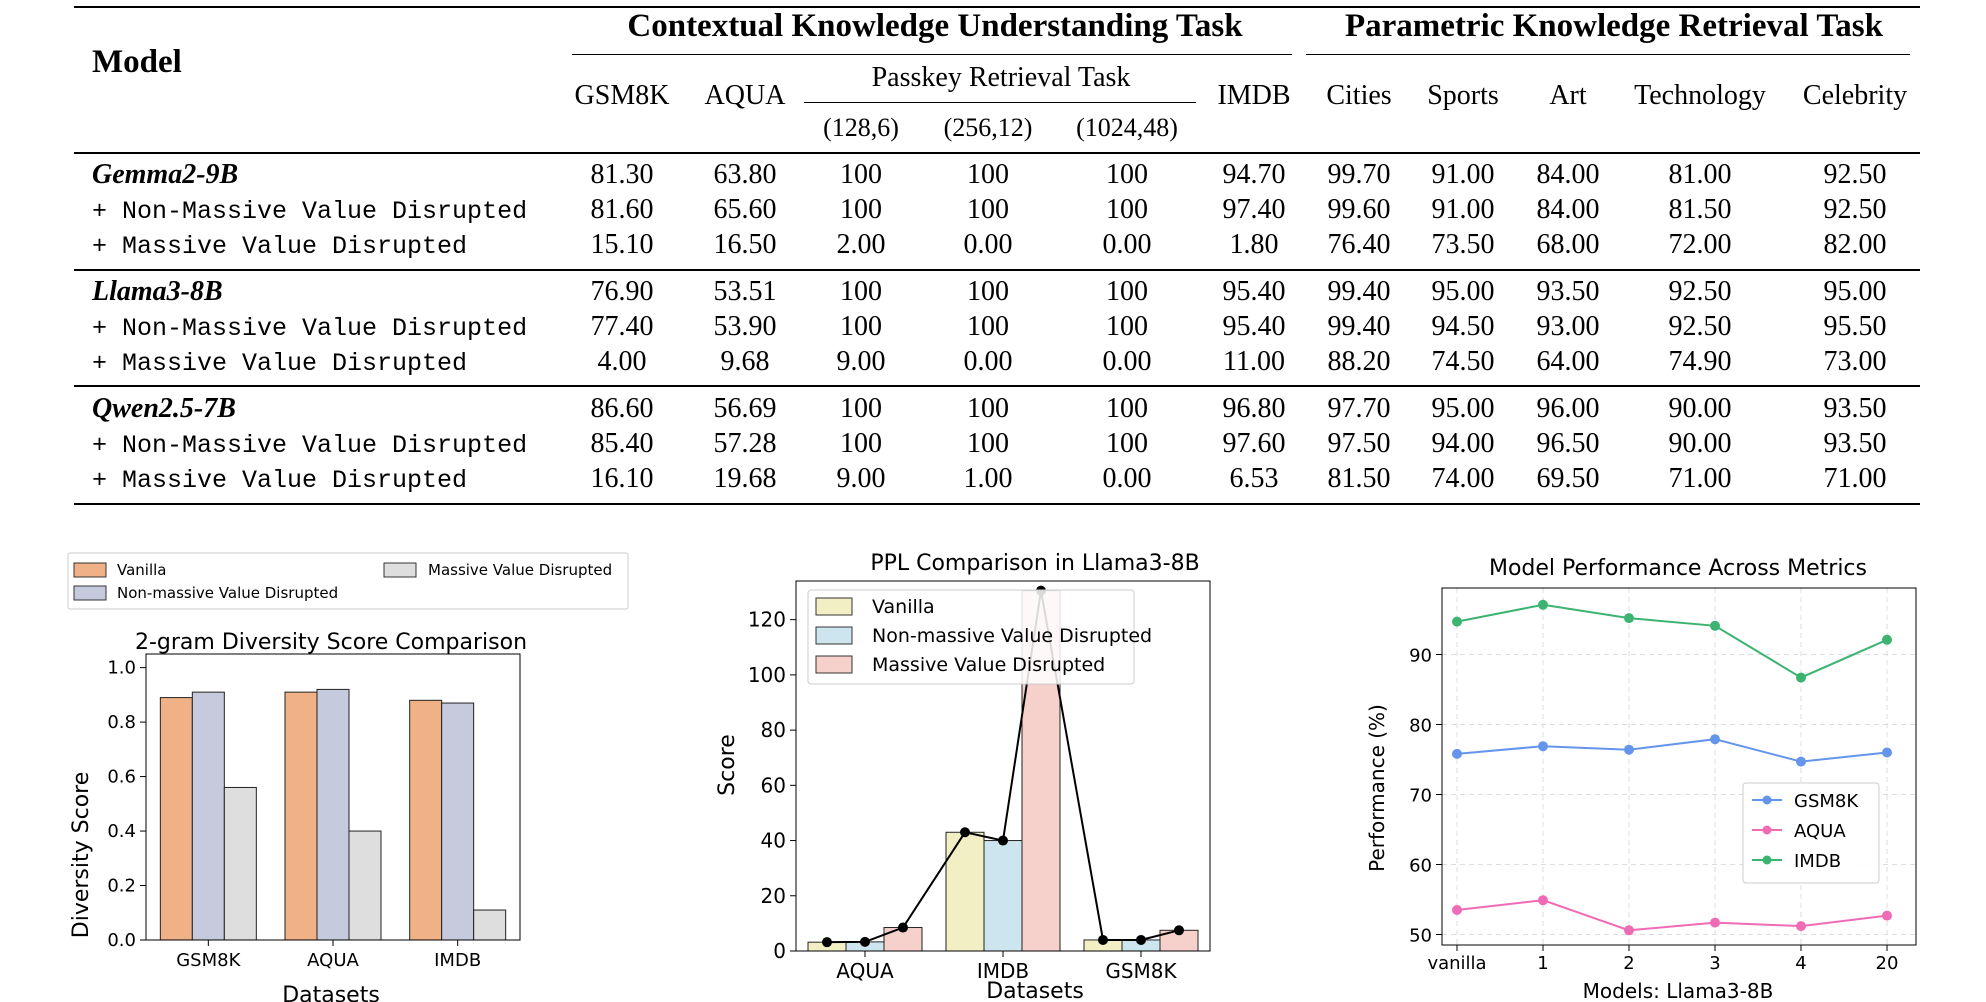  Describe the element at coordinates (622, 443) in the screenshot. I see `table-cell: 85.40` at that location.